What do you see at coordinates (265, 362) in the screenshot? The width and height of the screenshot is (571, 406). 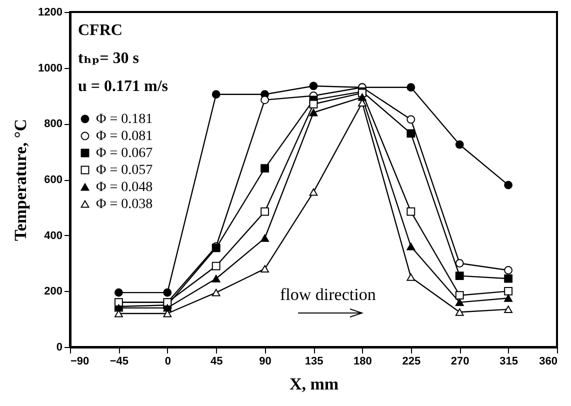 I see `x-tick-label: 90` at bounding box center [265, 362].